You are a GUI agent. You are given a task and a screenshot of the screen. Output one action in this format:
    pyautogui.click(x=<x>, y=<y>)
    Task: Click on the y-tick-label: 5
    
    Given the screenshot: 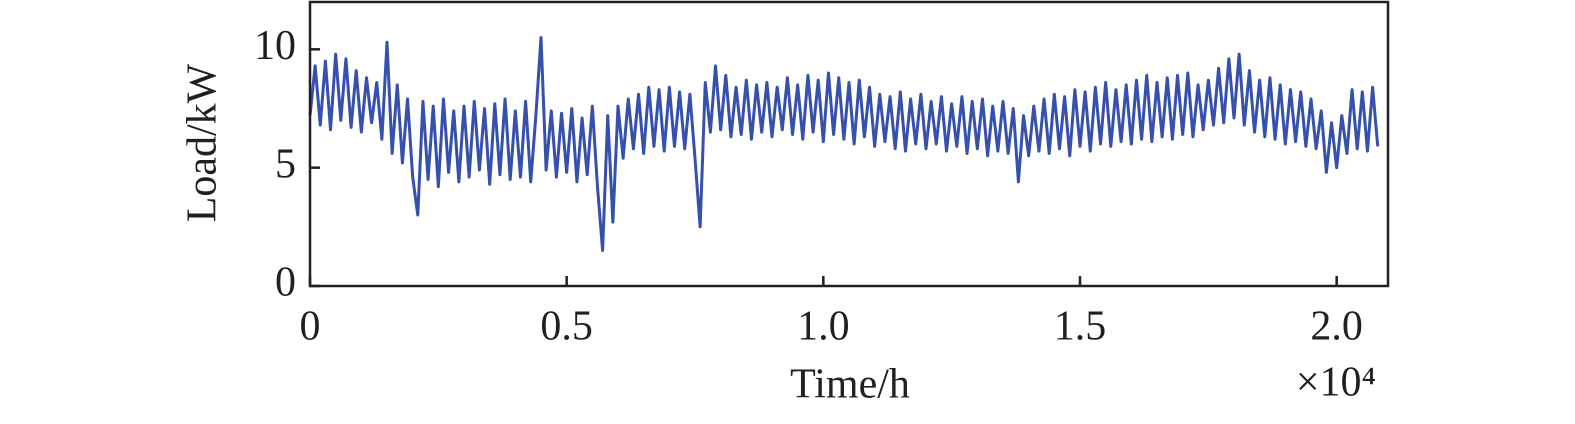 What is the action you would take?
    pyautogui.click(x=285, y=164)
    